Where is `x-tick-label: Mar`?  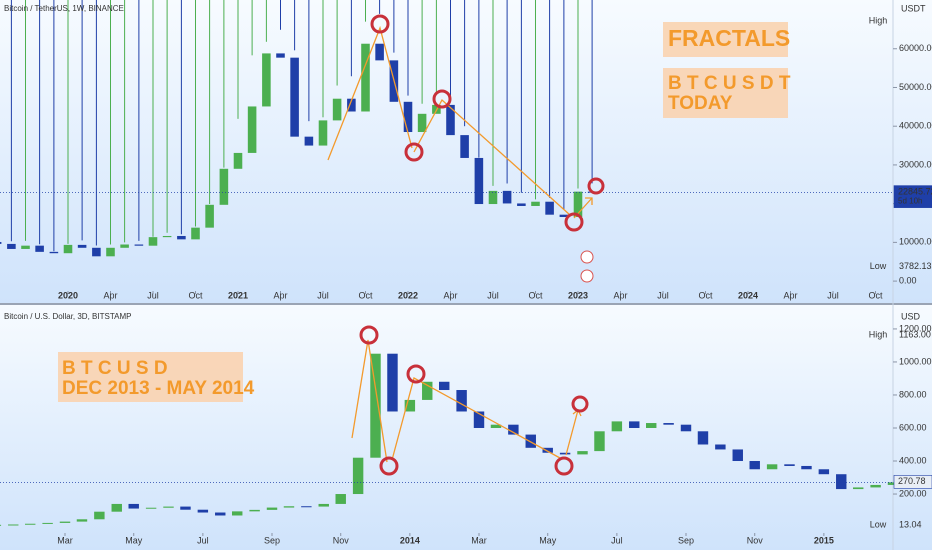
x-tick-label: Mar is located at coordinates (479, 540).